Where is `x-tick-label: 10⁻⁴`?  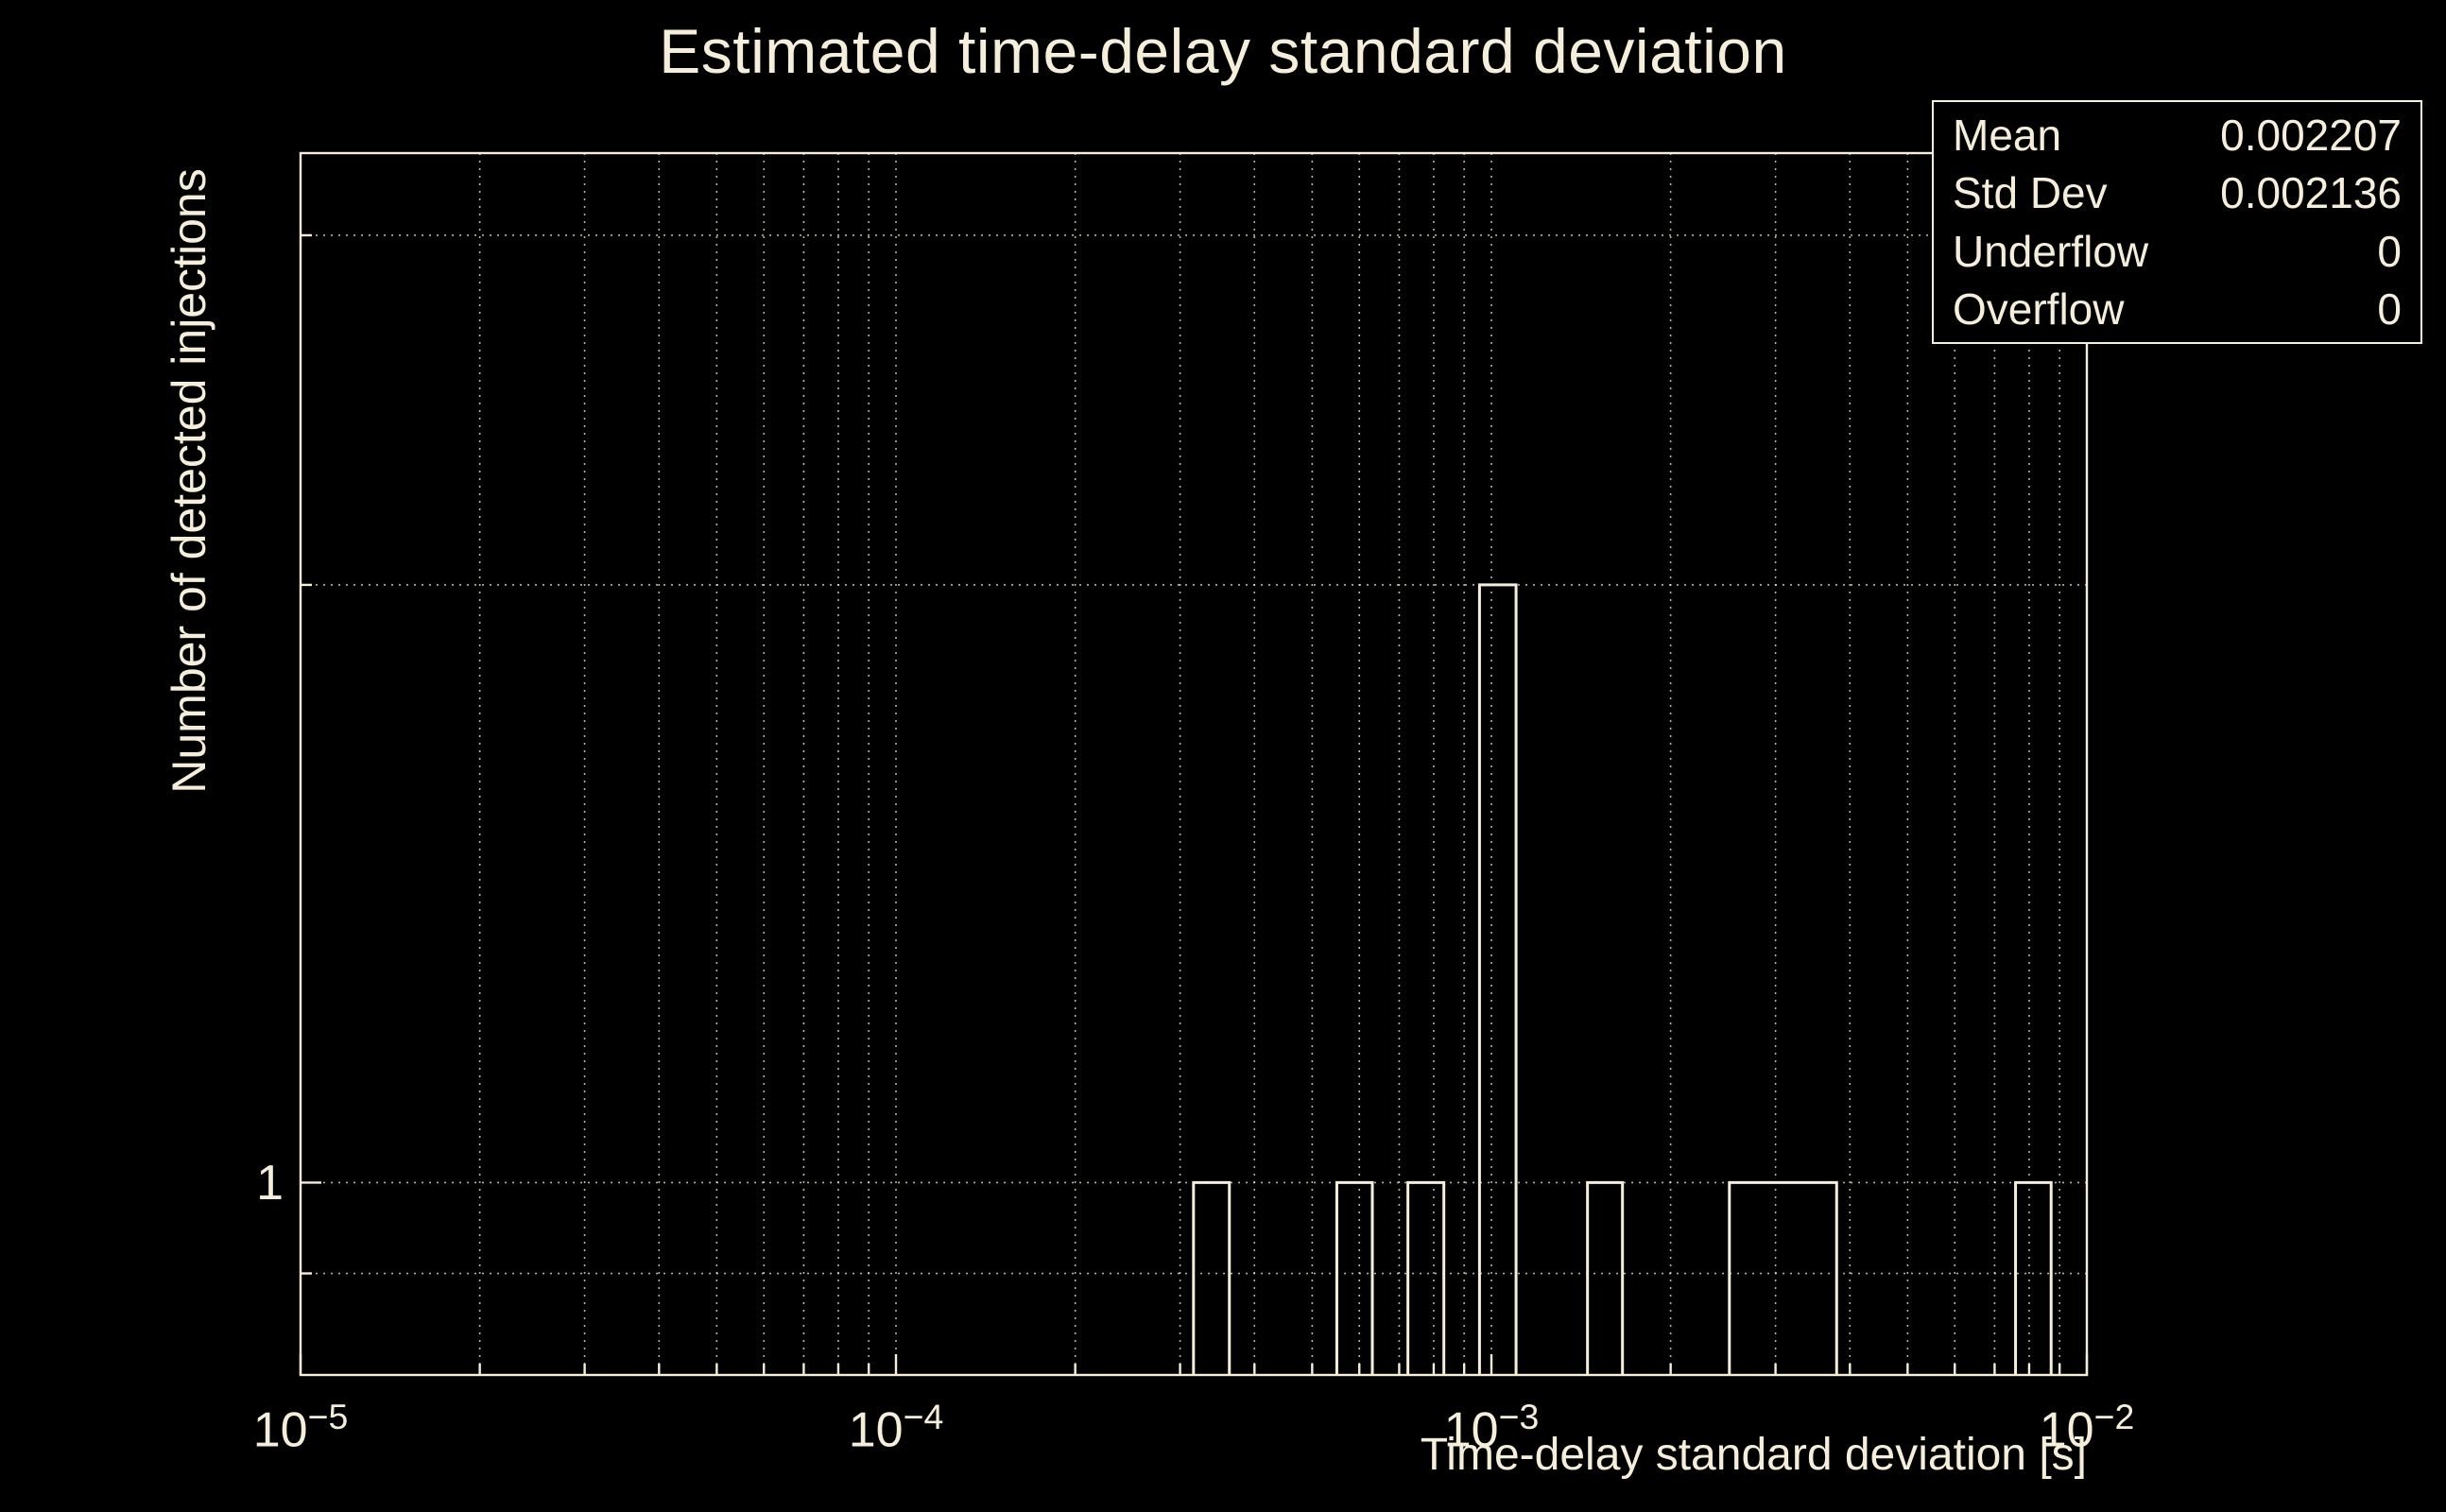 x-tick-label: 10⁻⁴ is located at coordinates (896, 1427).